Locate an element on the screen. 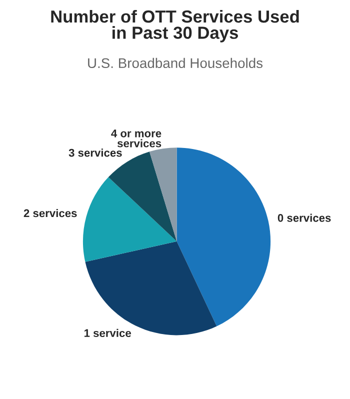 Image resolution: width=350 pixels, height=399 pixels. slice-label: 1 service is located at coordinates (107, 333).